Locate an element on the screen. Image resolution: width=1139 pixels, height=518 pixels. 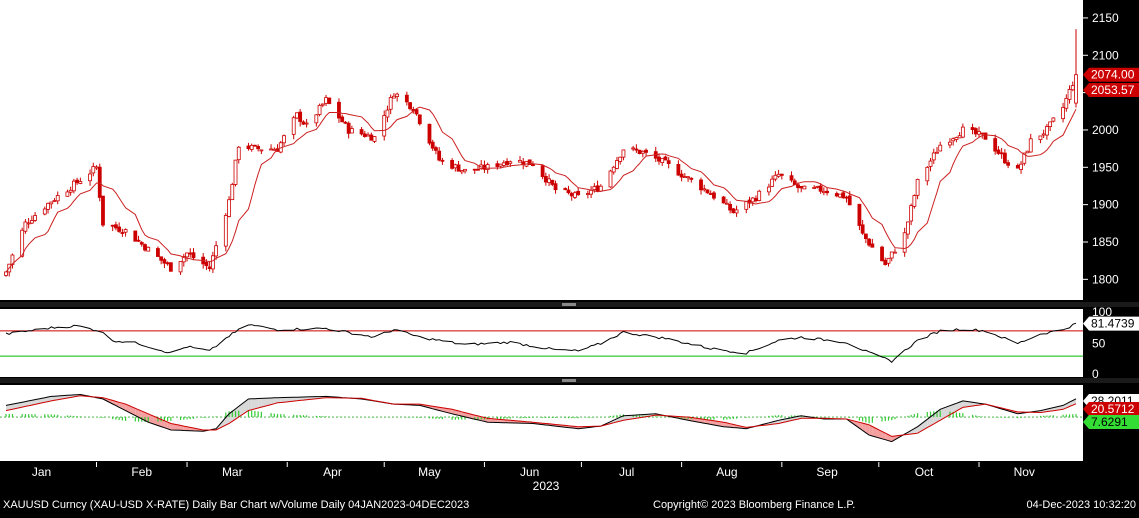
month-tick-label: Nov is located at coordinates (1024, 472).